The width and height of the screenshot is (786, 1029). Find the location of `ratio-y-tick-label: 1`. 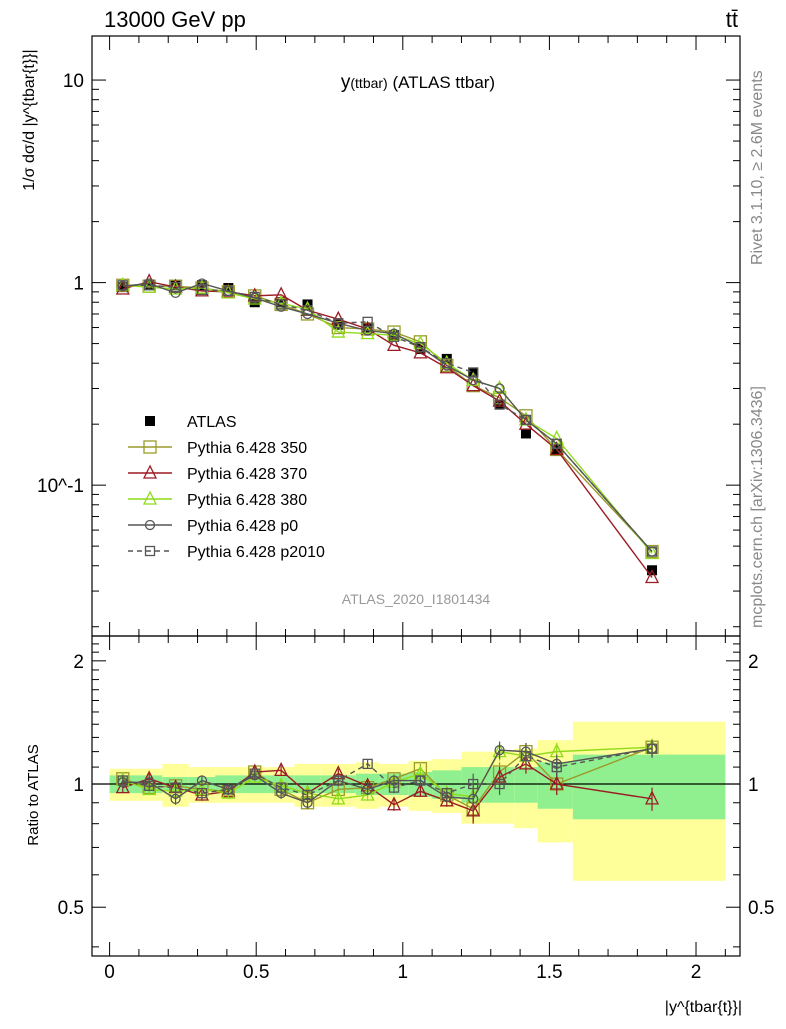

ratio-y-tick-label: 1 is located at coordinates (78, 785).